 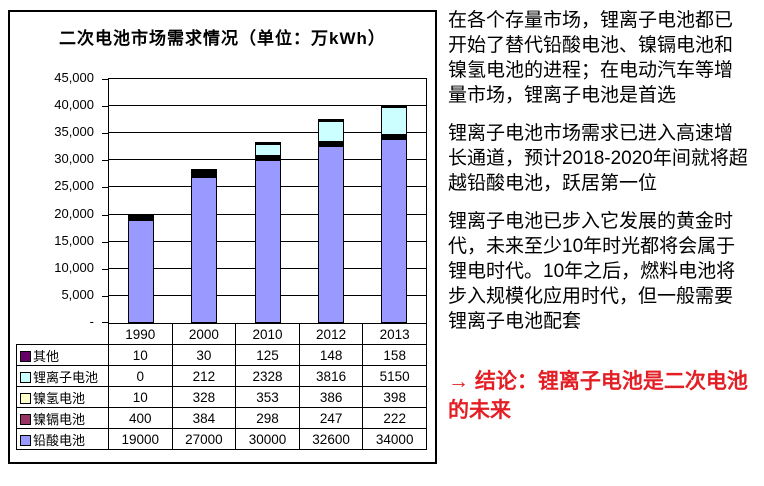 What do you see at coordinates (394, 334) in the screenshot?
I see `year-cell: 2013` at bounding box center [394, 334].